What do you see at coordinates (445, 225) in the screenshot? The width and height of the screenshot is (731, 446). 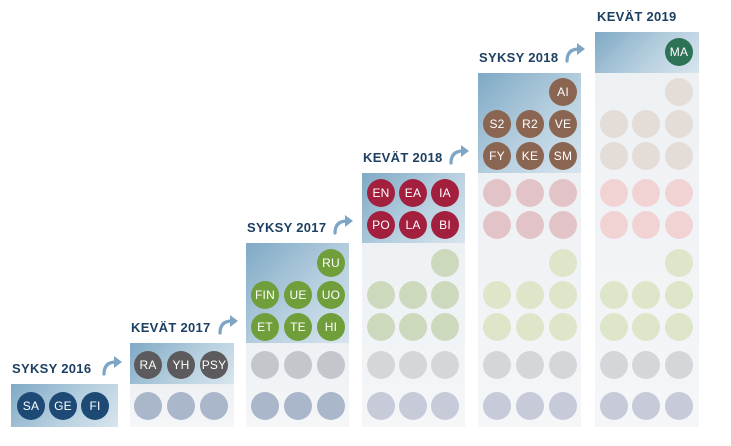 I see `course-circle: BI` at bounding box center [445, 225].